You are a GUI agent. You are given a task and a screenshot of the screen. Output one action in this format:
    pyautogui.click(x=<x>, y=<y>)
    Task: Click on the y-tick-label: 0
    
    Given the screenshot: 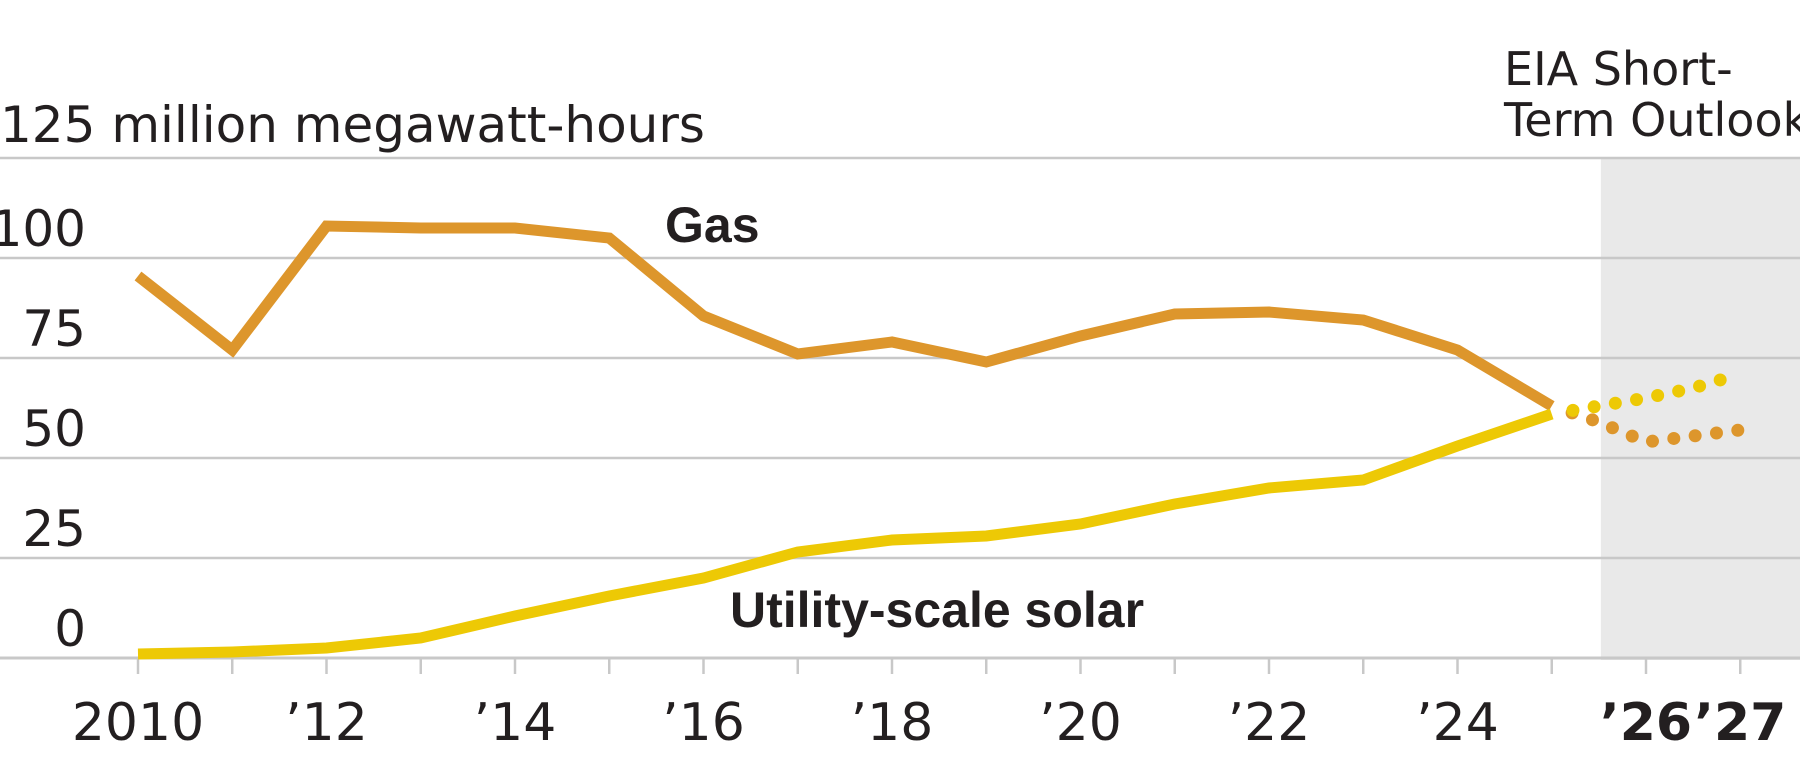 What is the action you would take?
    pyautogui.click(x=70, y=629)
    